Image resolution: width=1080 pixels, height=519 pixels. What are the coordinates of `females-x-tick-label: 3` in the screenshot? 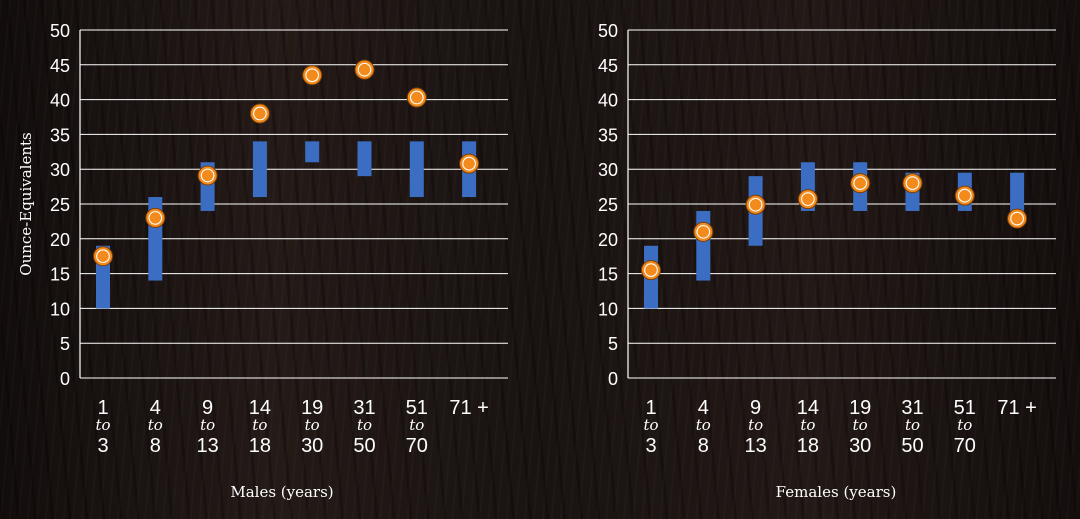 It's located at (650, 446).